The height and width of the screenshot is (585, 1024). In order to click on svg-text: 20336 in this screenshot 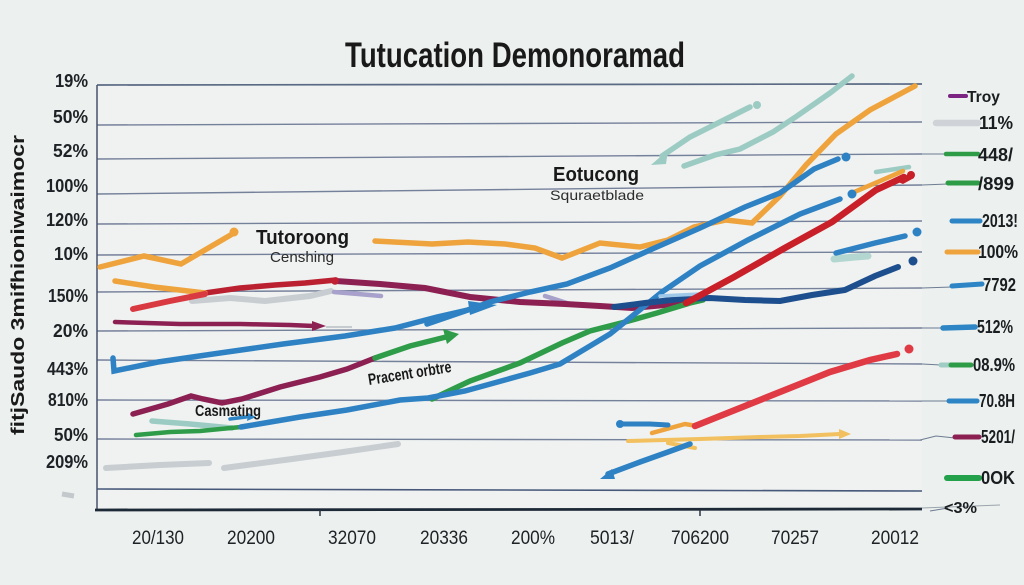, I will do `click(444, 538)`.